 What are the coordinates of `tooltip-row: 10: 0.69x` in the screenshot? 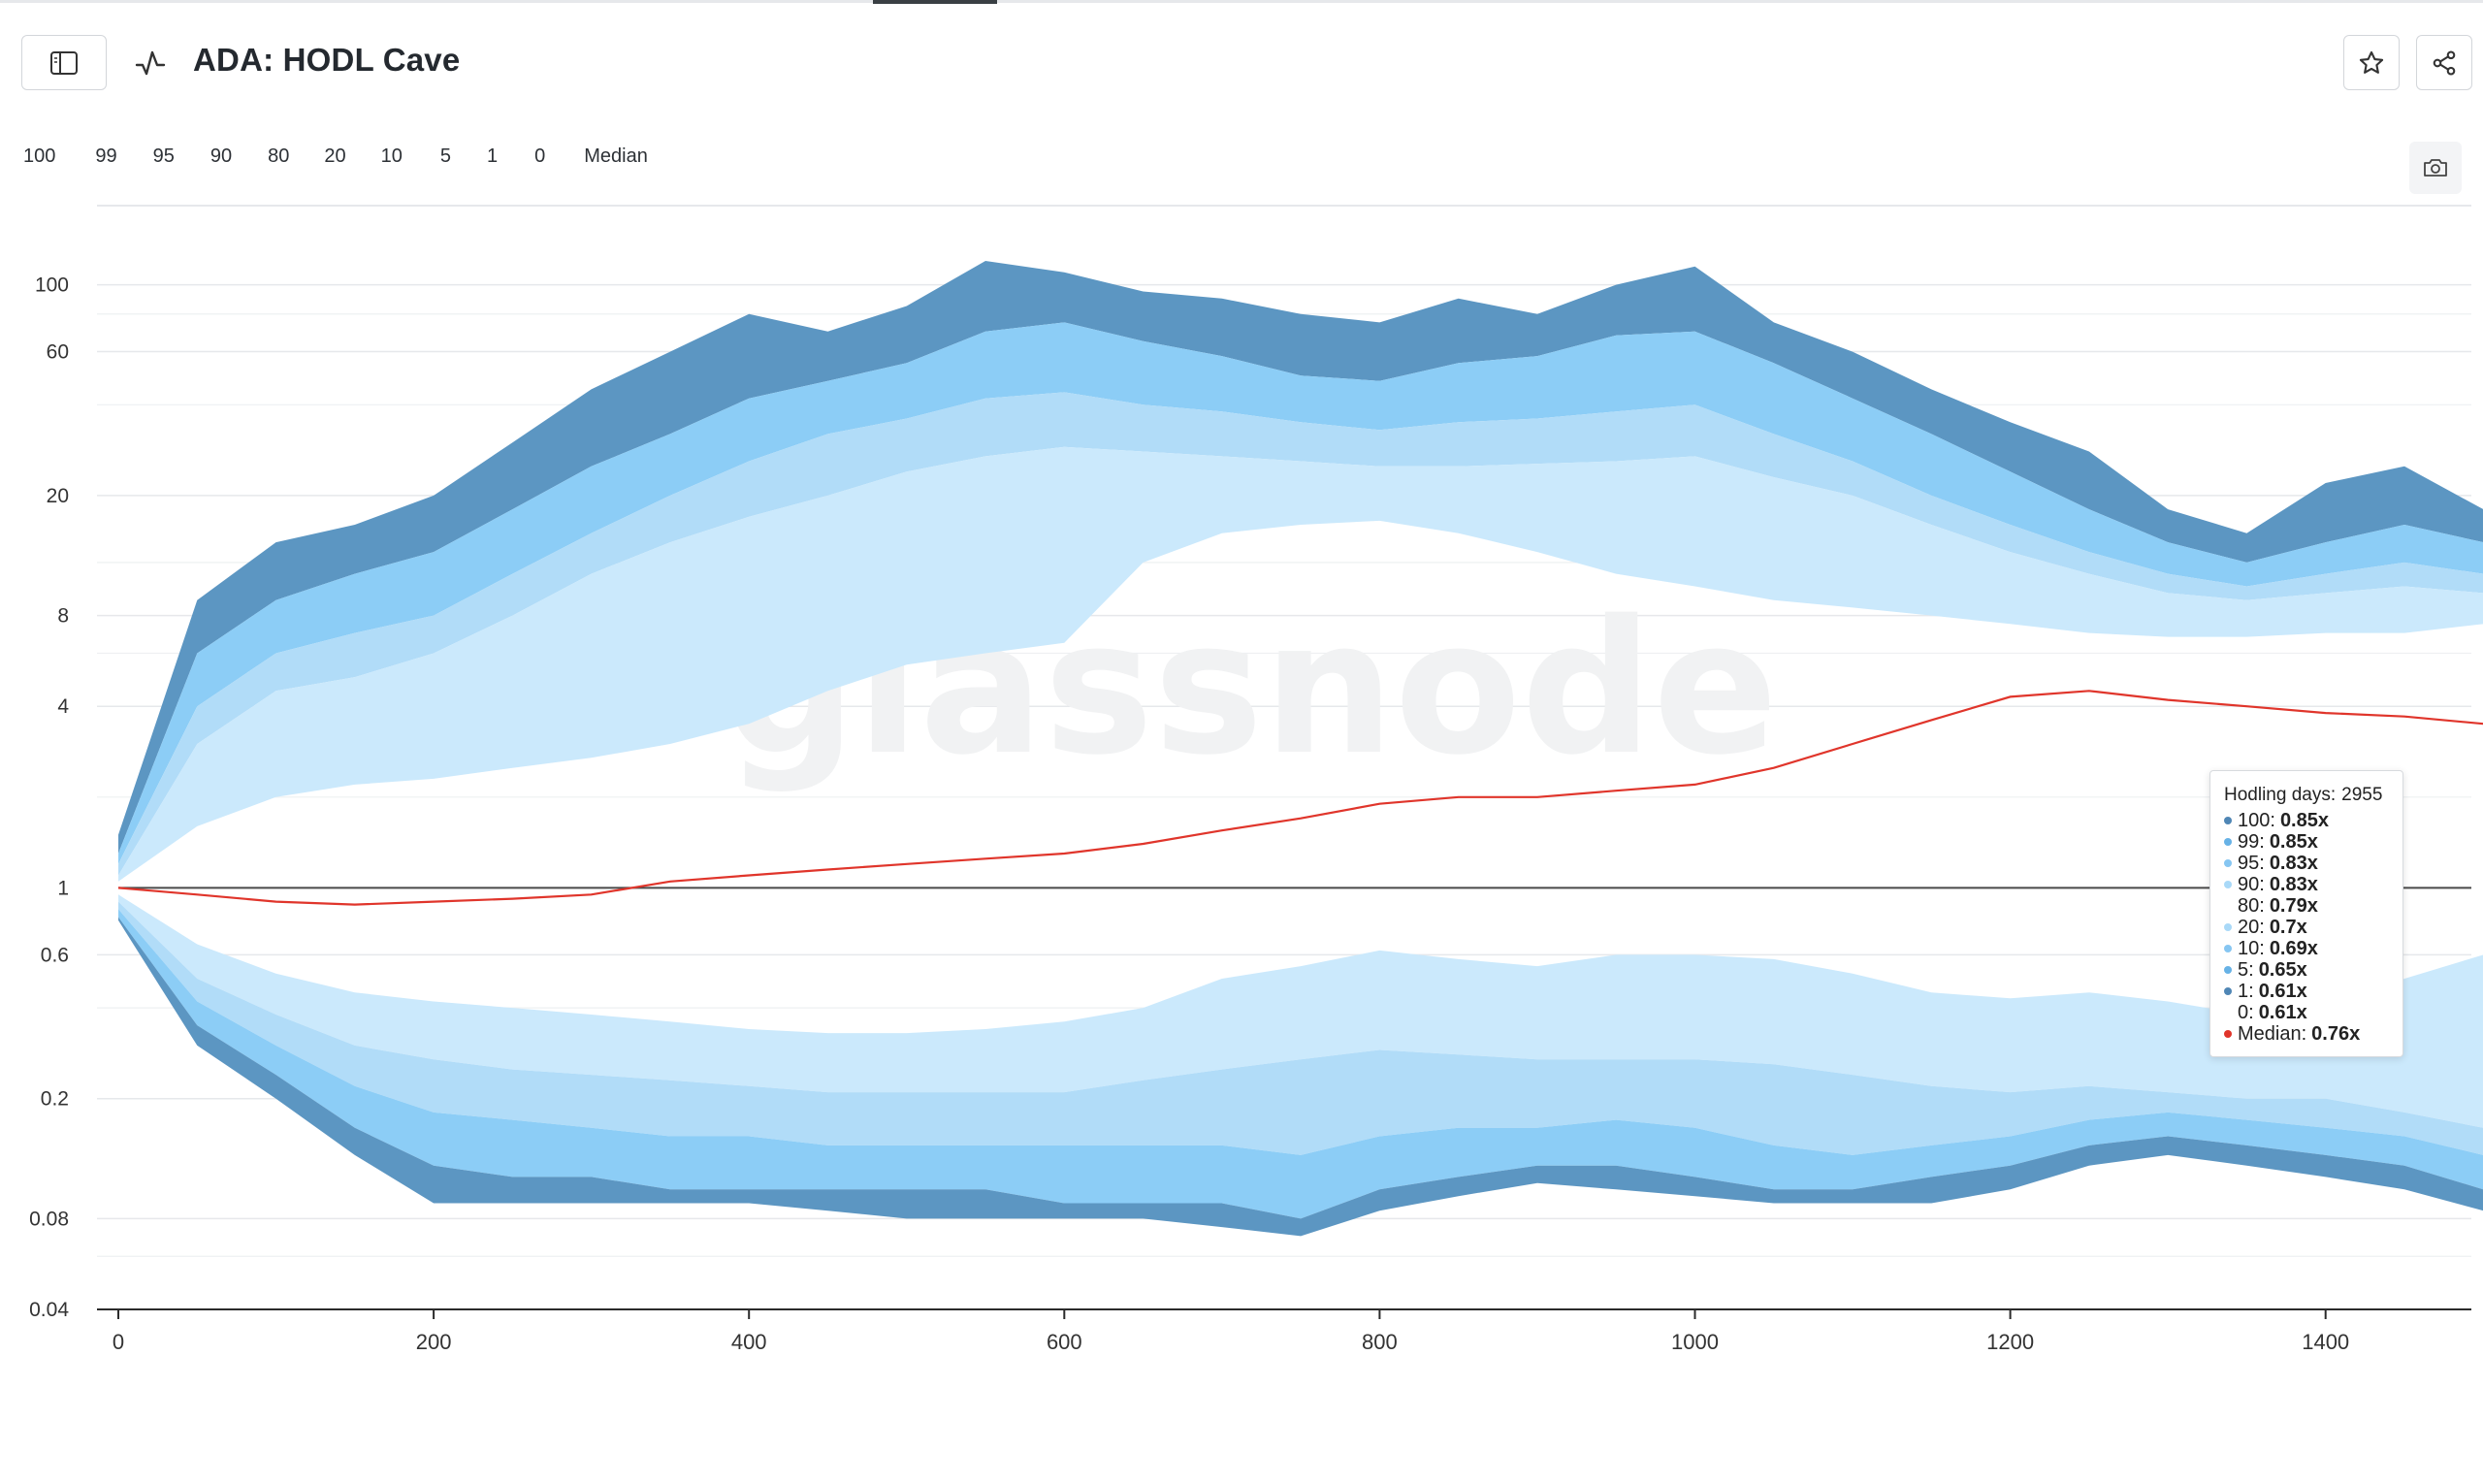 It's located at (2307, 948).